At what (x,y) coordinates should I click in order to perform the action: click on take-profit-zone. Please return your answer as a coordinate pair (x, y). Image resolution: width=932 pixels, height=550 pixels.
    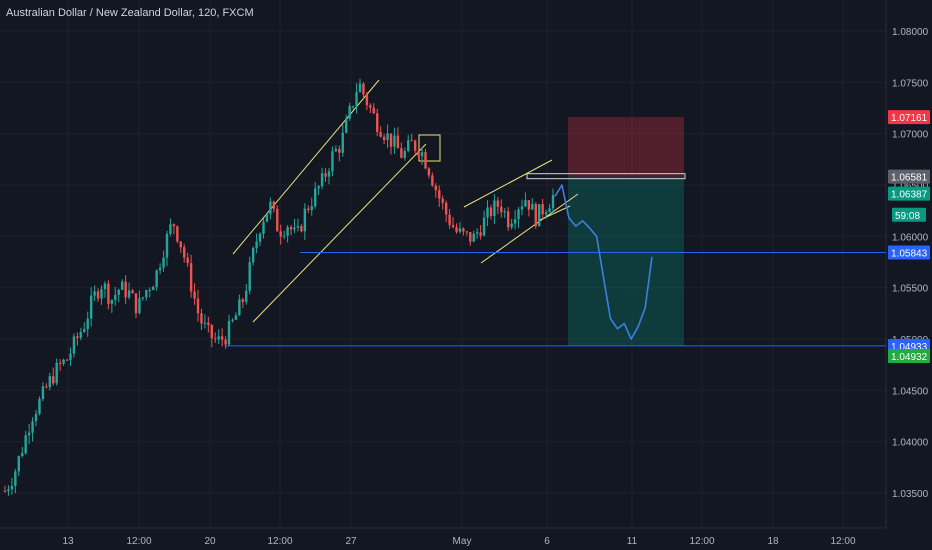
    Looking at the image, I should click on (626, 261).